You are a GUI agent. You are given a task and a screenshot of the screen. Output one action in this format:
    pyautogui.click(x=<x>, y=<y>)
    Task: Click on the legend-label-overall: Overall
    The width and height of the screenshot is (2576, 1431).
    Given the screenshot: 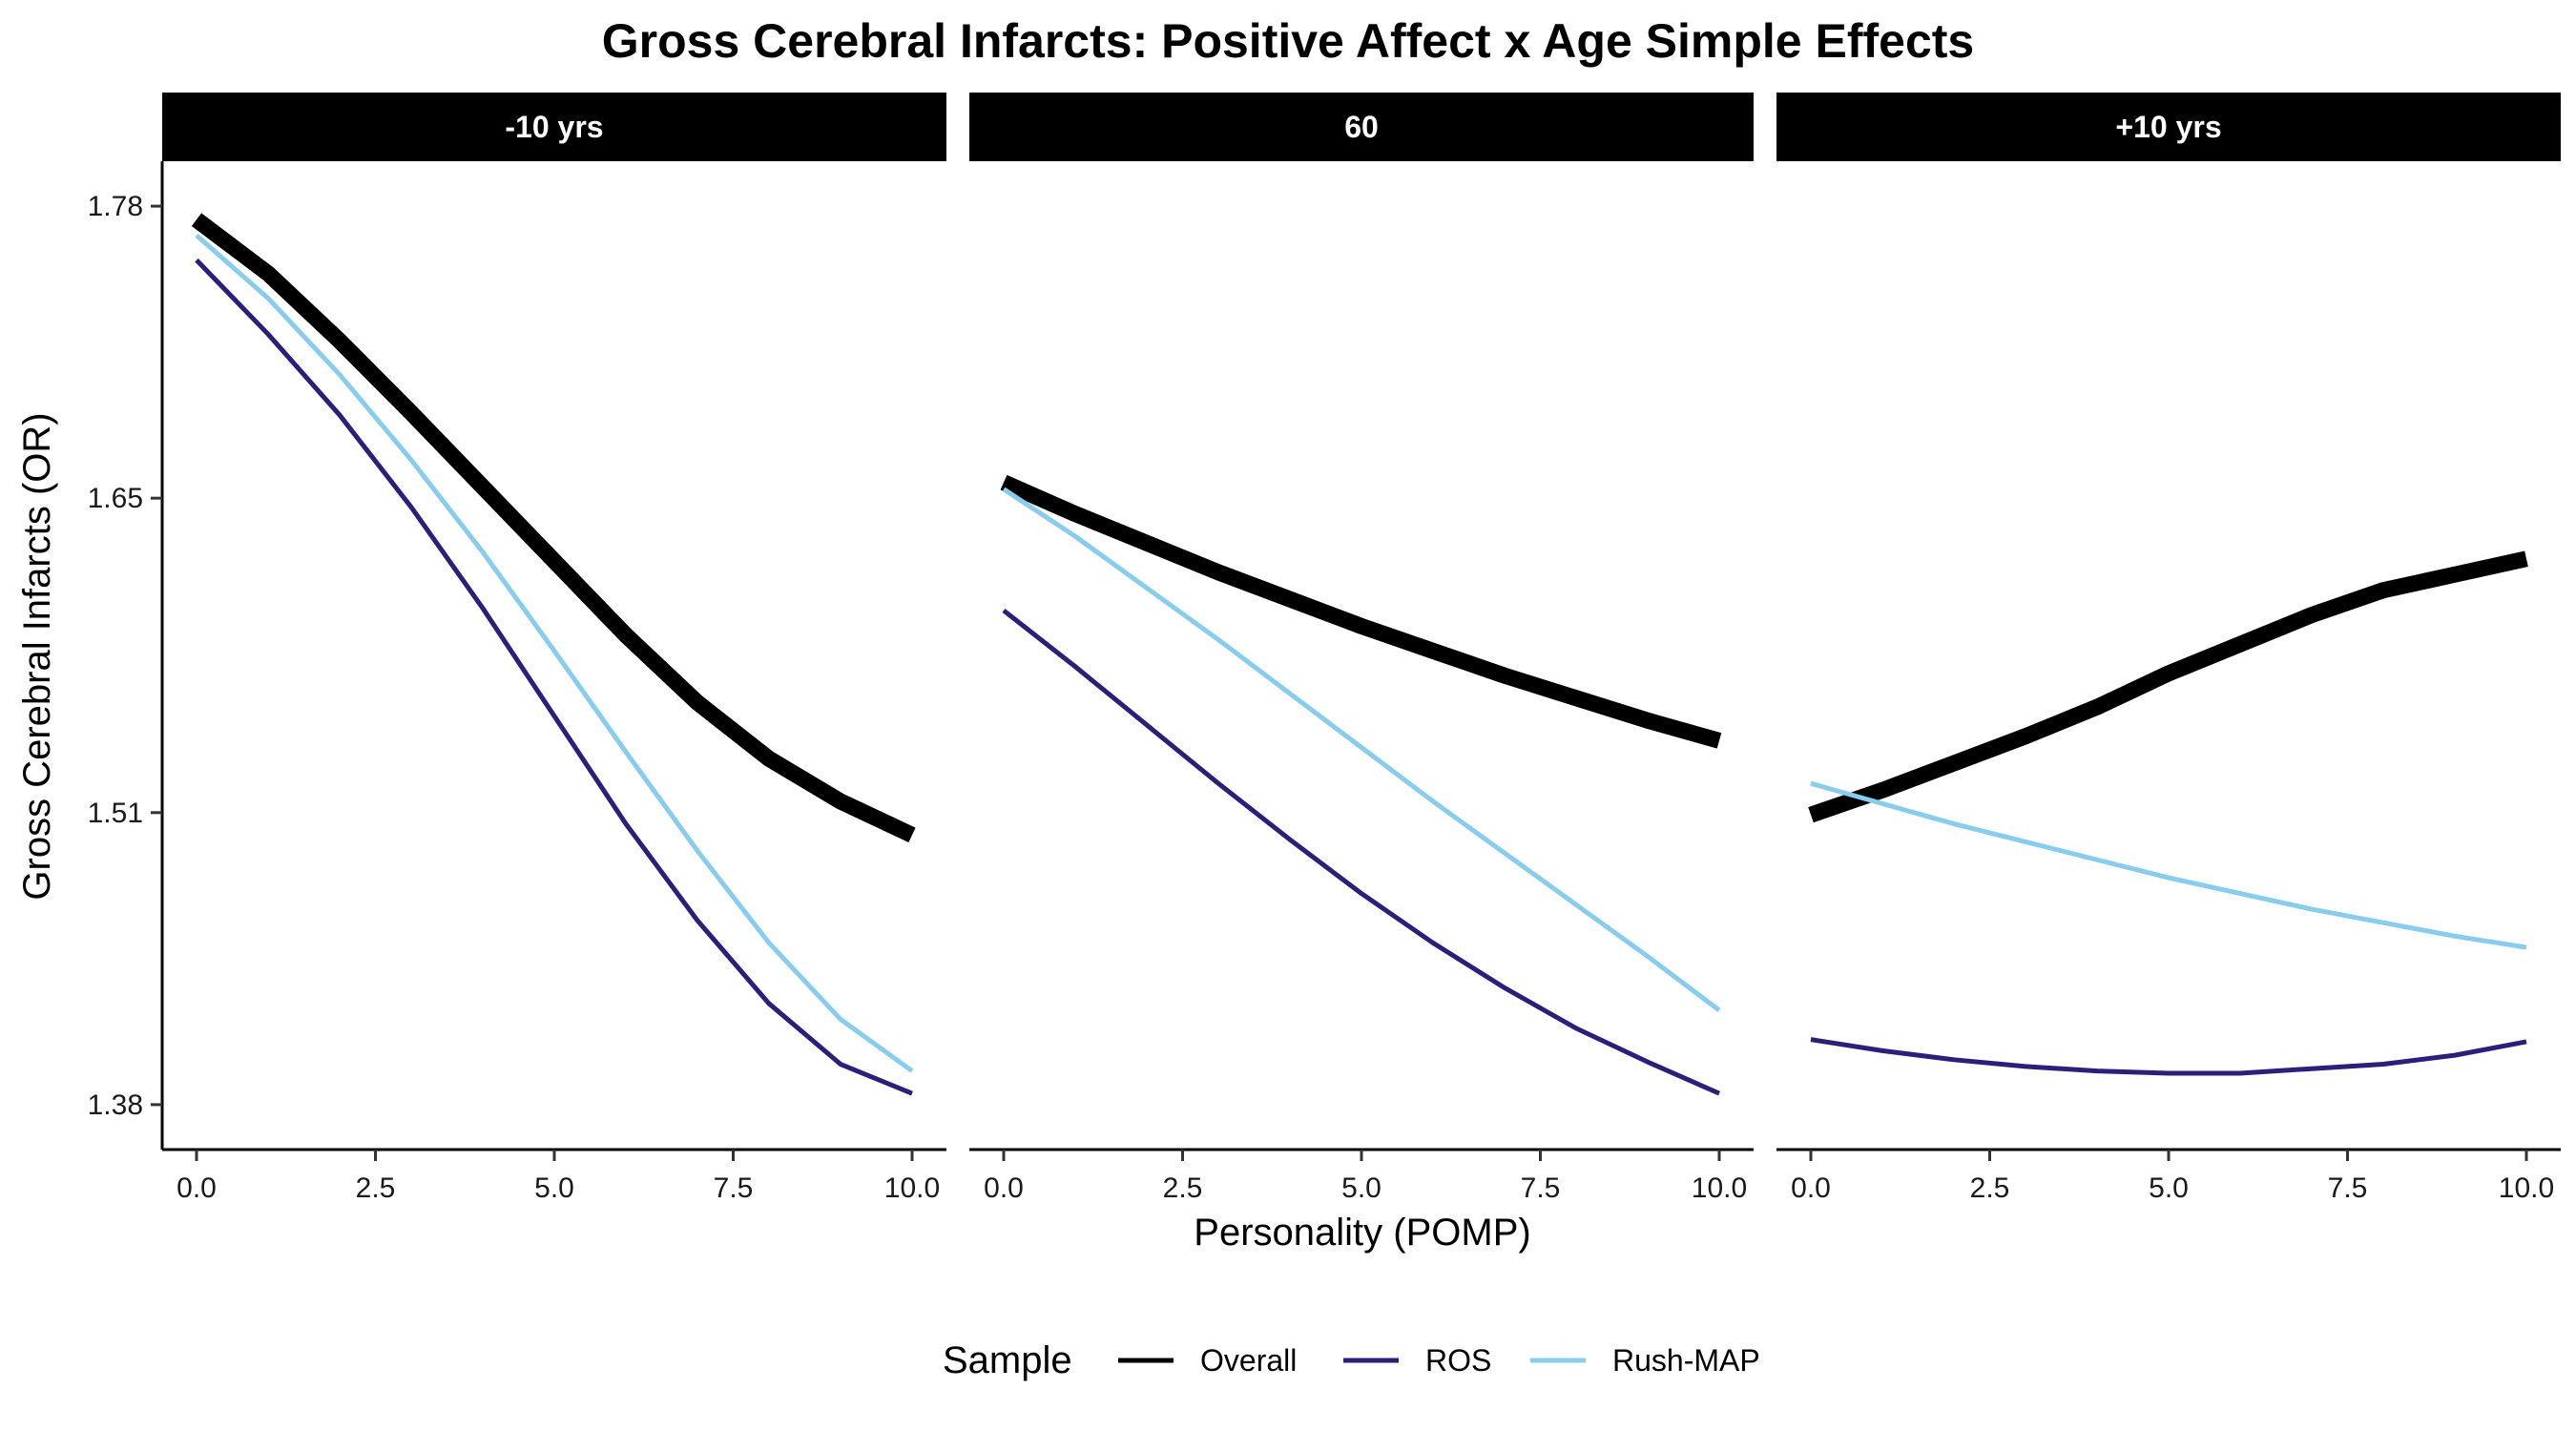 What is the action you would take?
    pyautogui.click(x=1248, y=1360)
    